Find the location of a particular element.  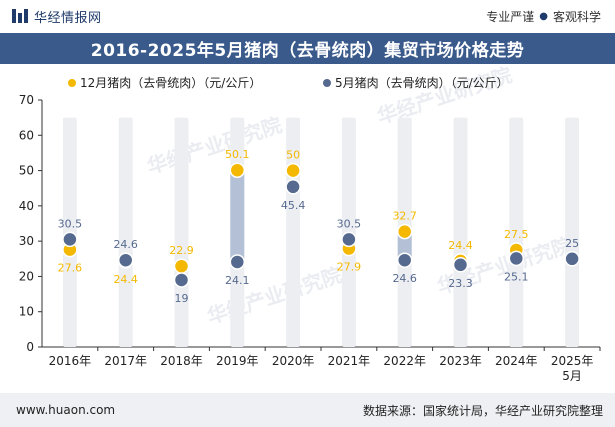

legend: 12月猪肉（去骨统肉）（元/公斤） 5月猪肉（去骨统肉）（元/公斤） is located at coordinates (288, 83).